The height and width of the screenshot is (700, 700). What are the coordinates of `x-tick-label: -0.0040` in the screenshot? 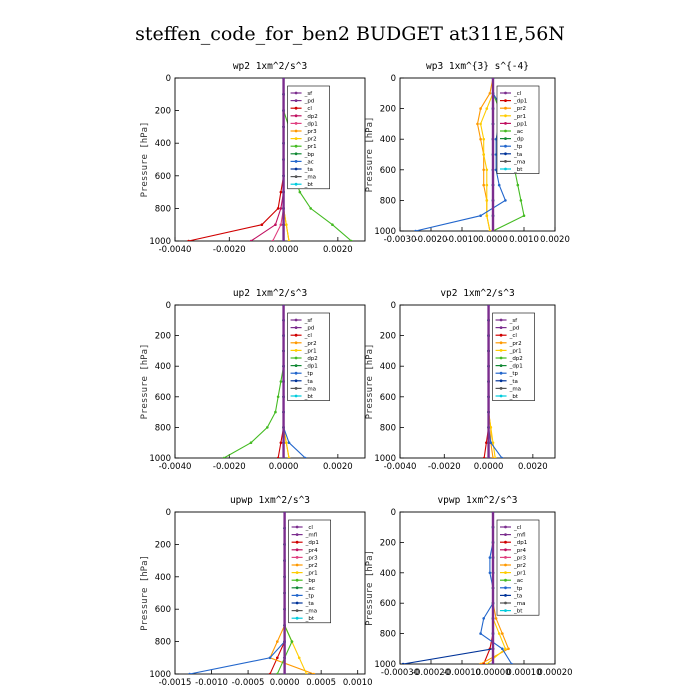 It's located at (175, 250).